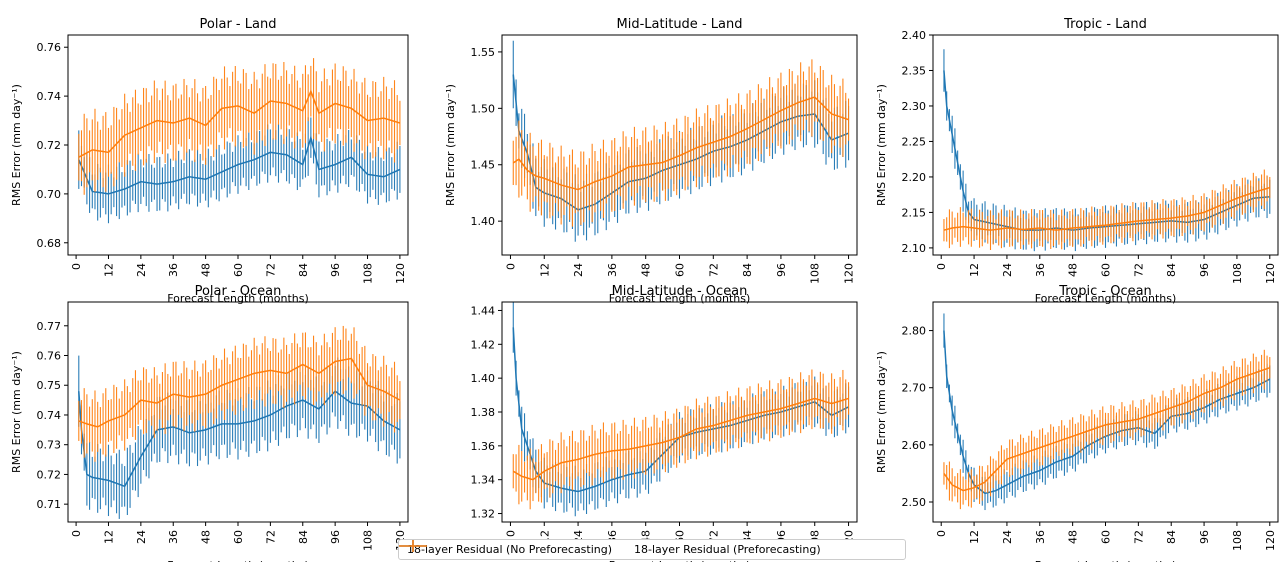  Describe the element at coordinates (914, 177) in the screenshot. I see `y-tick-label: 2.20` at that location.